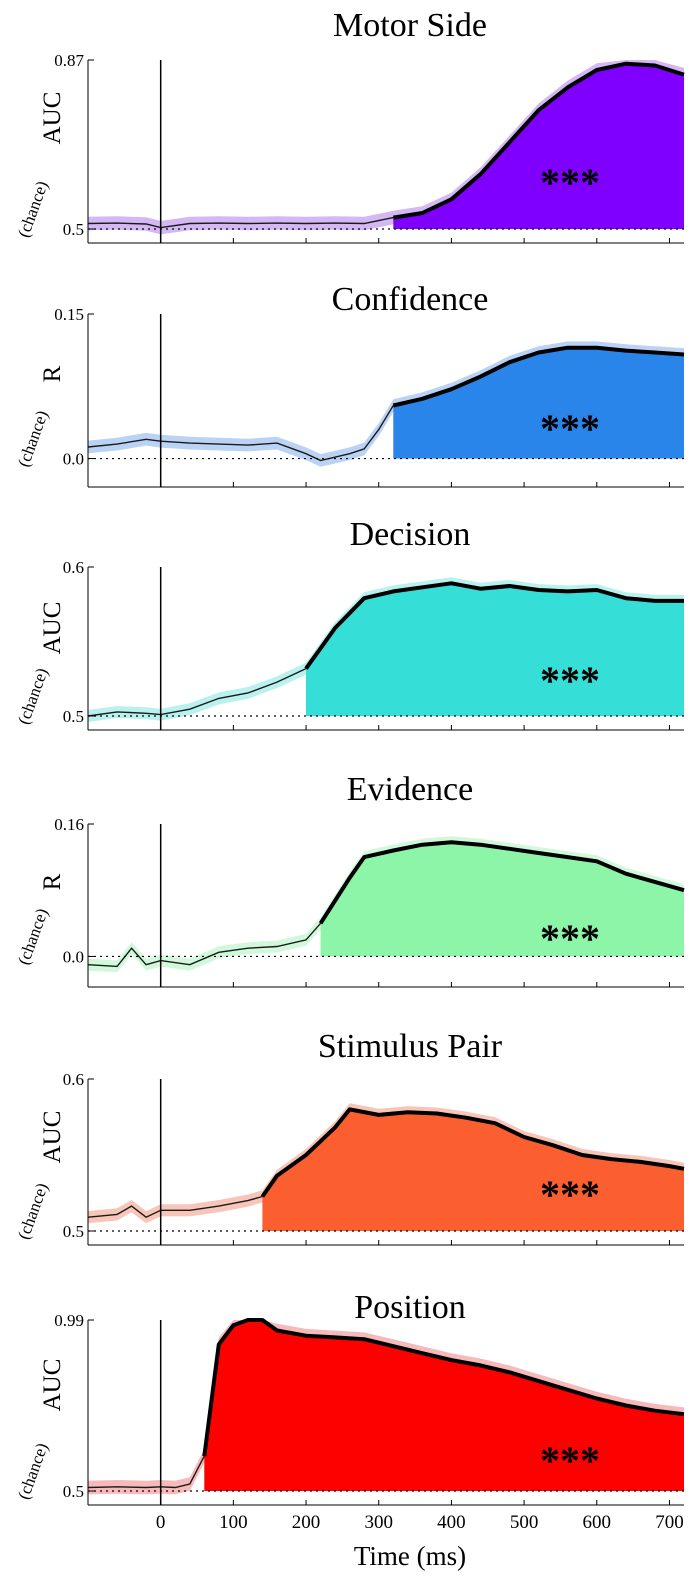  Describe the element at coordinates (597, 1522) in the screenshot. I see `x-tick-label: 600` at that location.